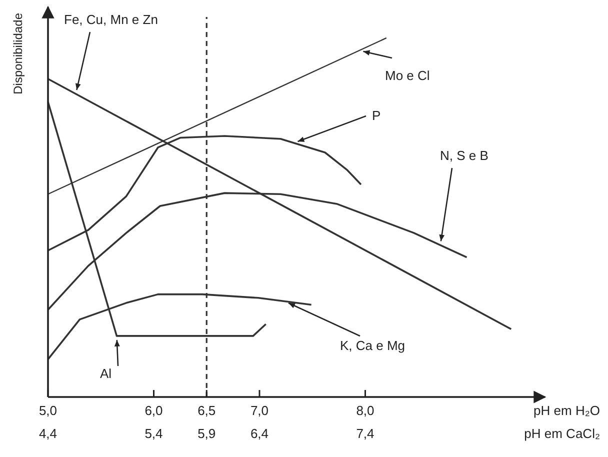 Image resolution: width=608 pixels, height=457 pixels. I want to click on x2-tick-label: 7,4, so click(365, 433).